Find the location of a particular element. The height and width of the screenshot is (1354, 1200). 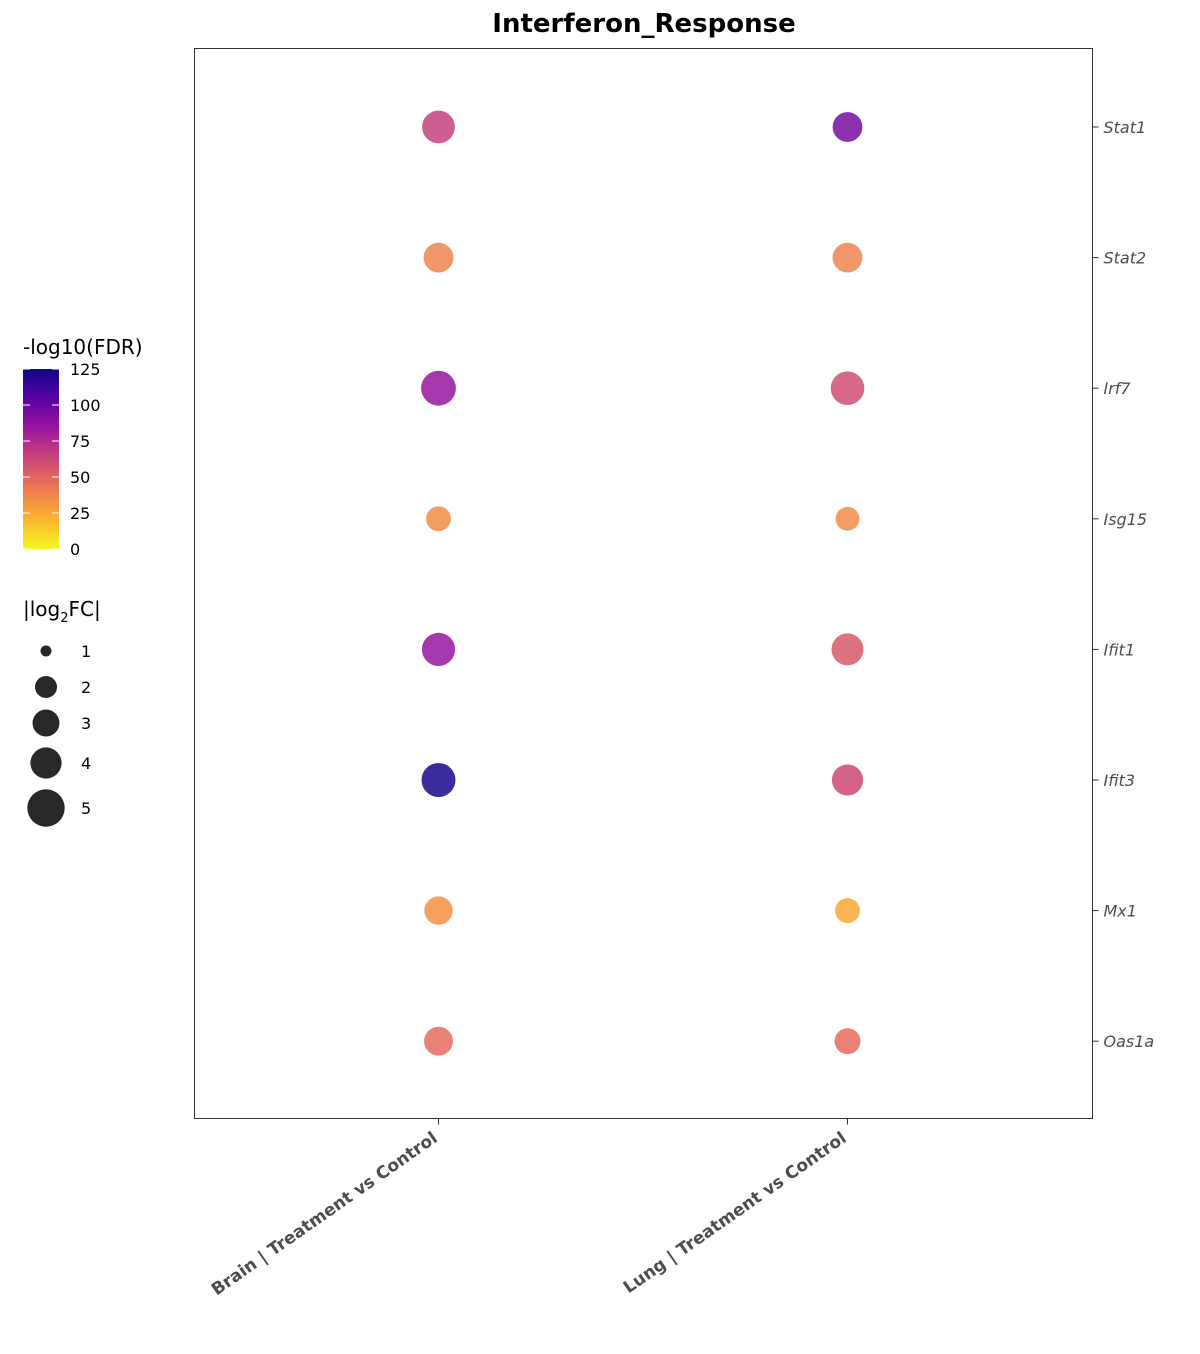

dot-irf7-lung is located at coordinates (847, 388).